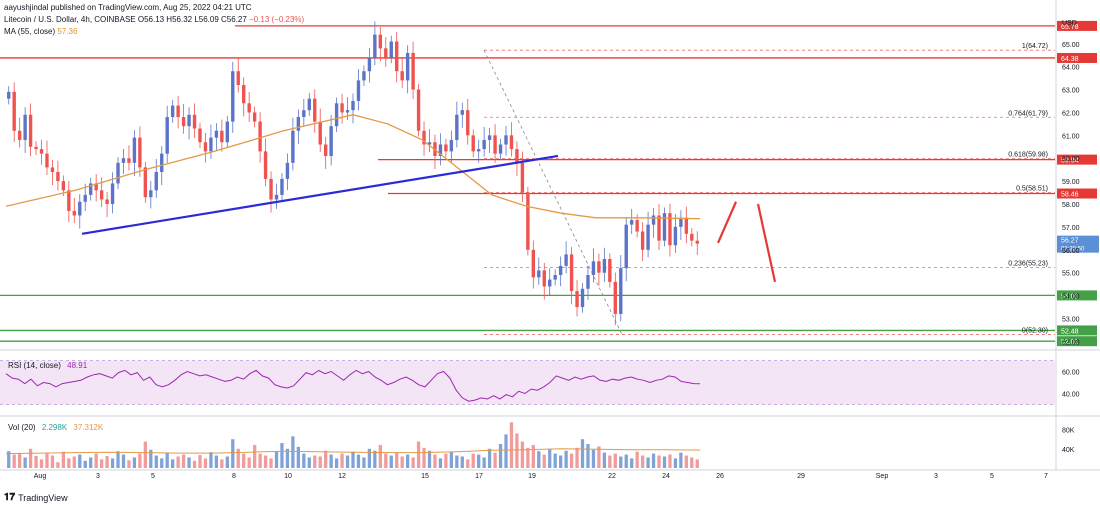 This screenshot has height=507, width=1100. I want to click on time-tick-label: 15, so click(425, 476).